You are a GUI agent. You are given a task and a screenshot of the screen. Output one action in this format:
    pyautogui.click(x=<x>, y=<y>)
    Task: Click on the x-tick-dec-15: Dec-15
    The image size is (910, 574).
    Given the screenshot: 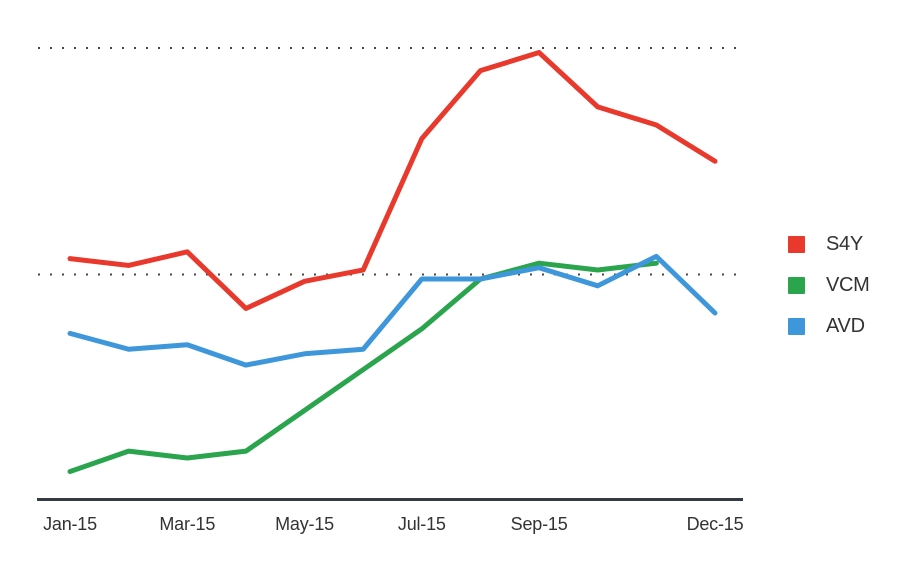 What is the action you would take?
    pyautogui.click(x=715, y=524)
    